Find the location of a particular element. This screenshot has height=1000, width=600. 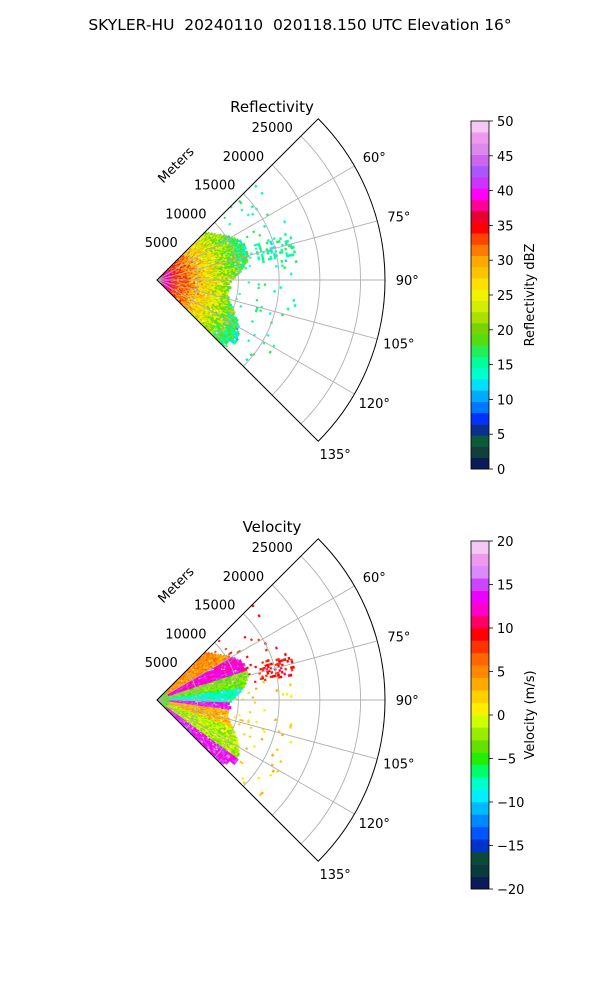

radial-tick-label: 5000 is located at coordinates (161, 243).